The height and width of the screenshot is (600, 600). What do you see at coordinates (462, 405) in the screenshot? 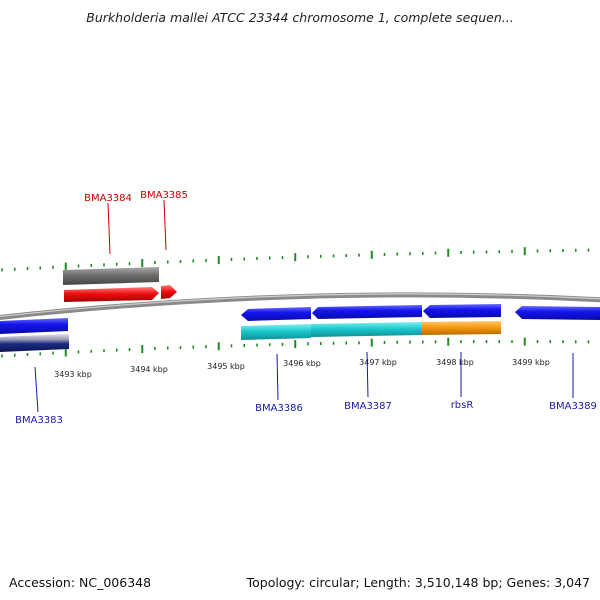
I see `label-rbsR: rbsR` at bounding box center [462, 405].